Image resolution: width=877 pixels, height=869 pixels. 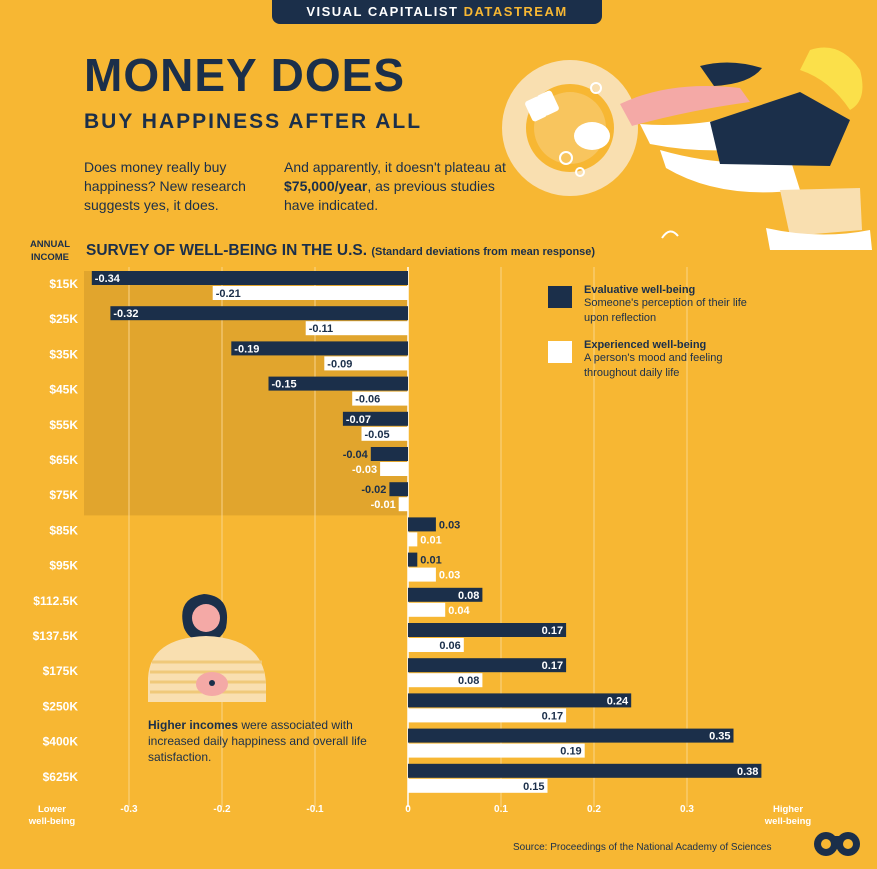 I want to click on binoculars-logo-icon, so click(x=837, y=844).